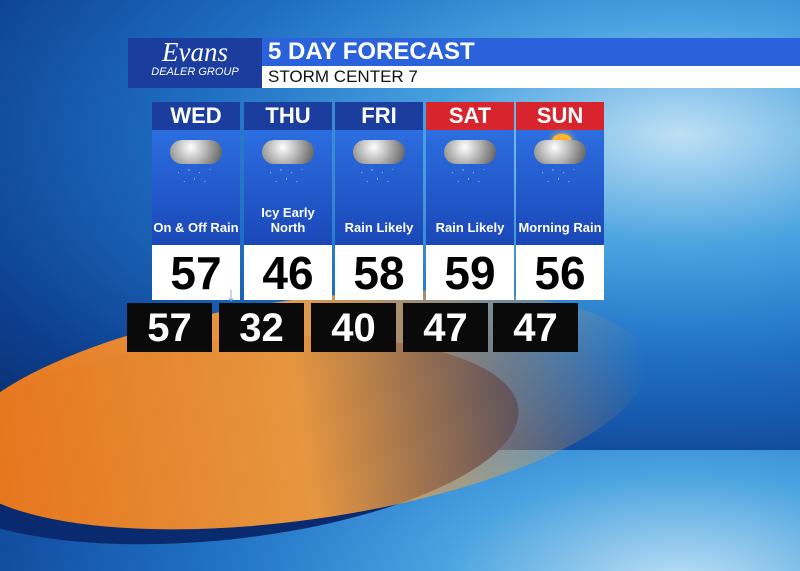 The width and height of the screenshot is (800, 571). What do you see at coordinates (288, 152) in the screenshot?
I see `cloud-ice-icon` at bounding box center [288, 152].